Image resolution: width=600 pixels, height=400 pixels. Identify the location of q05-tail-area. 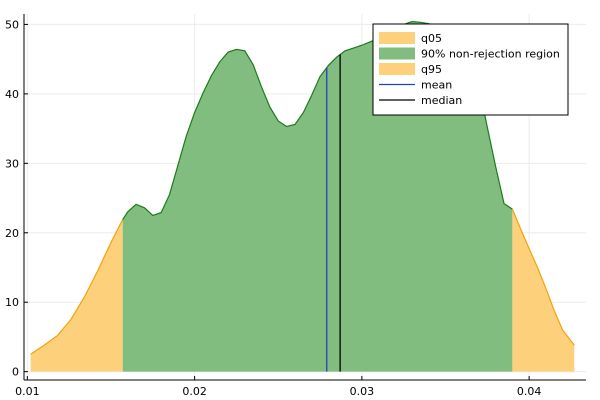
(76, 295).